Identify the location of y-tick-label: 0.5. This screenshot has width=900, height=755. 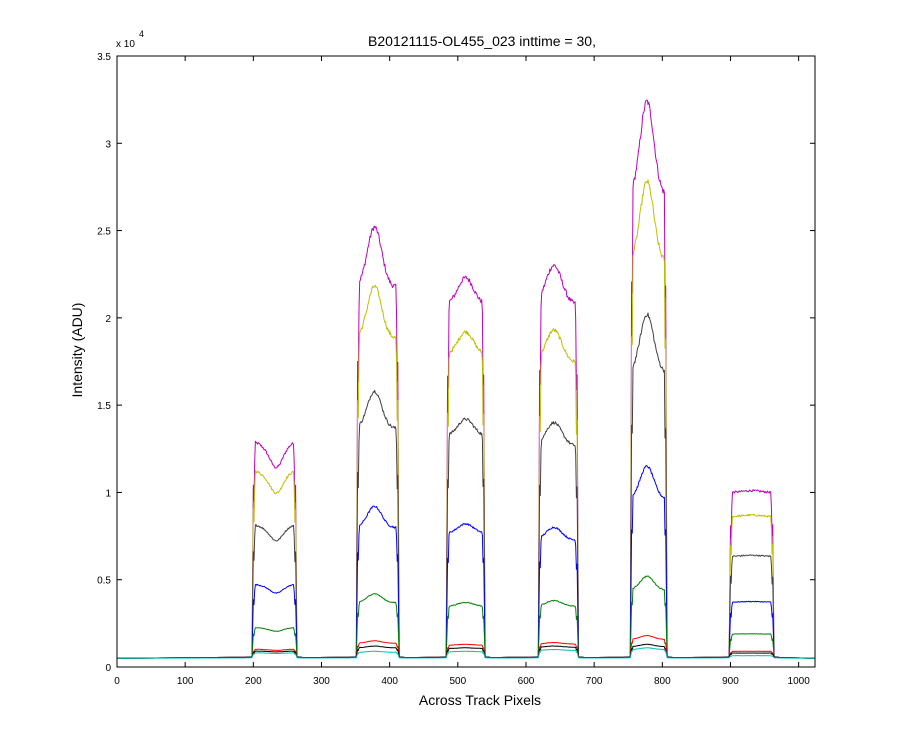
(104, 581).